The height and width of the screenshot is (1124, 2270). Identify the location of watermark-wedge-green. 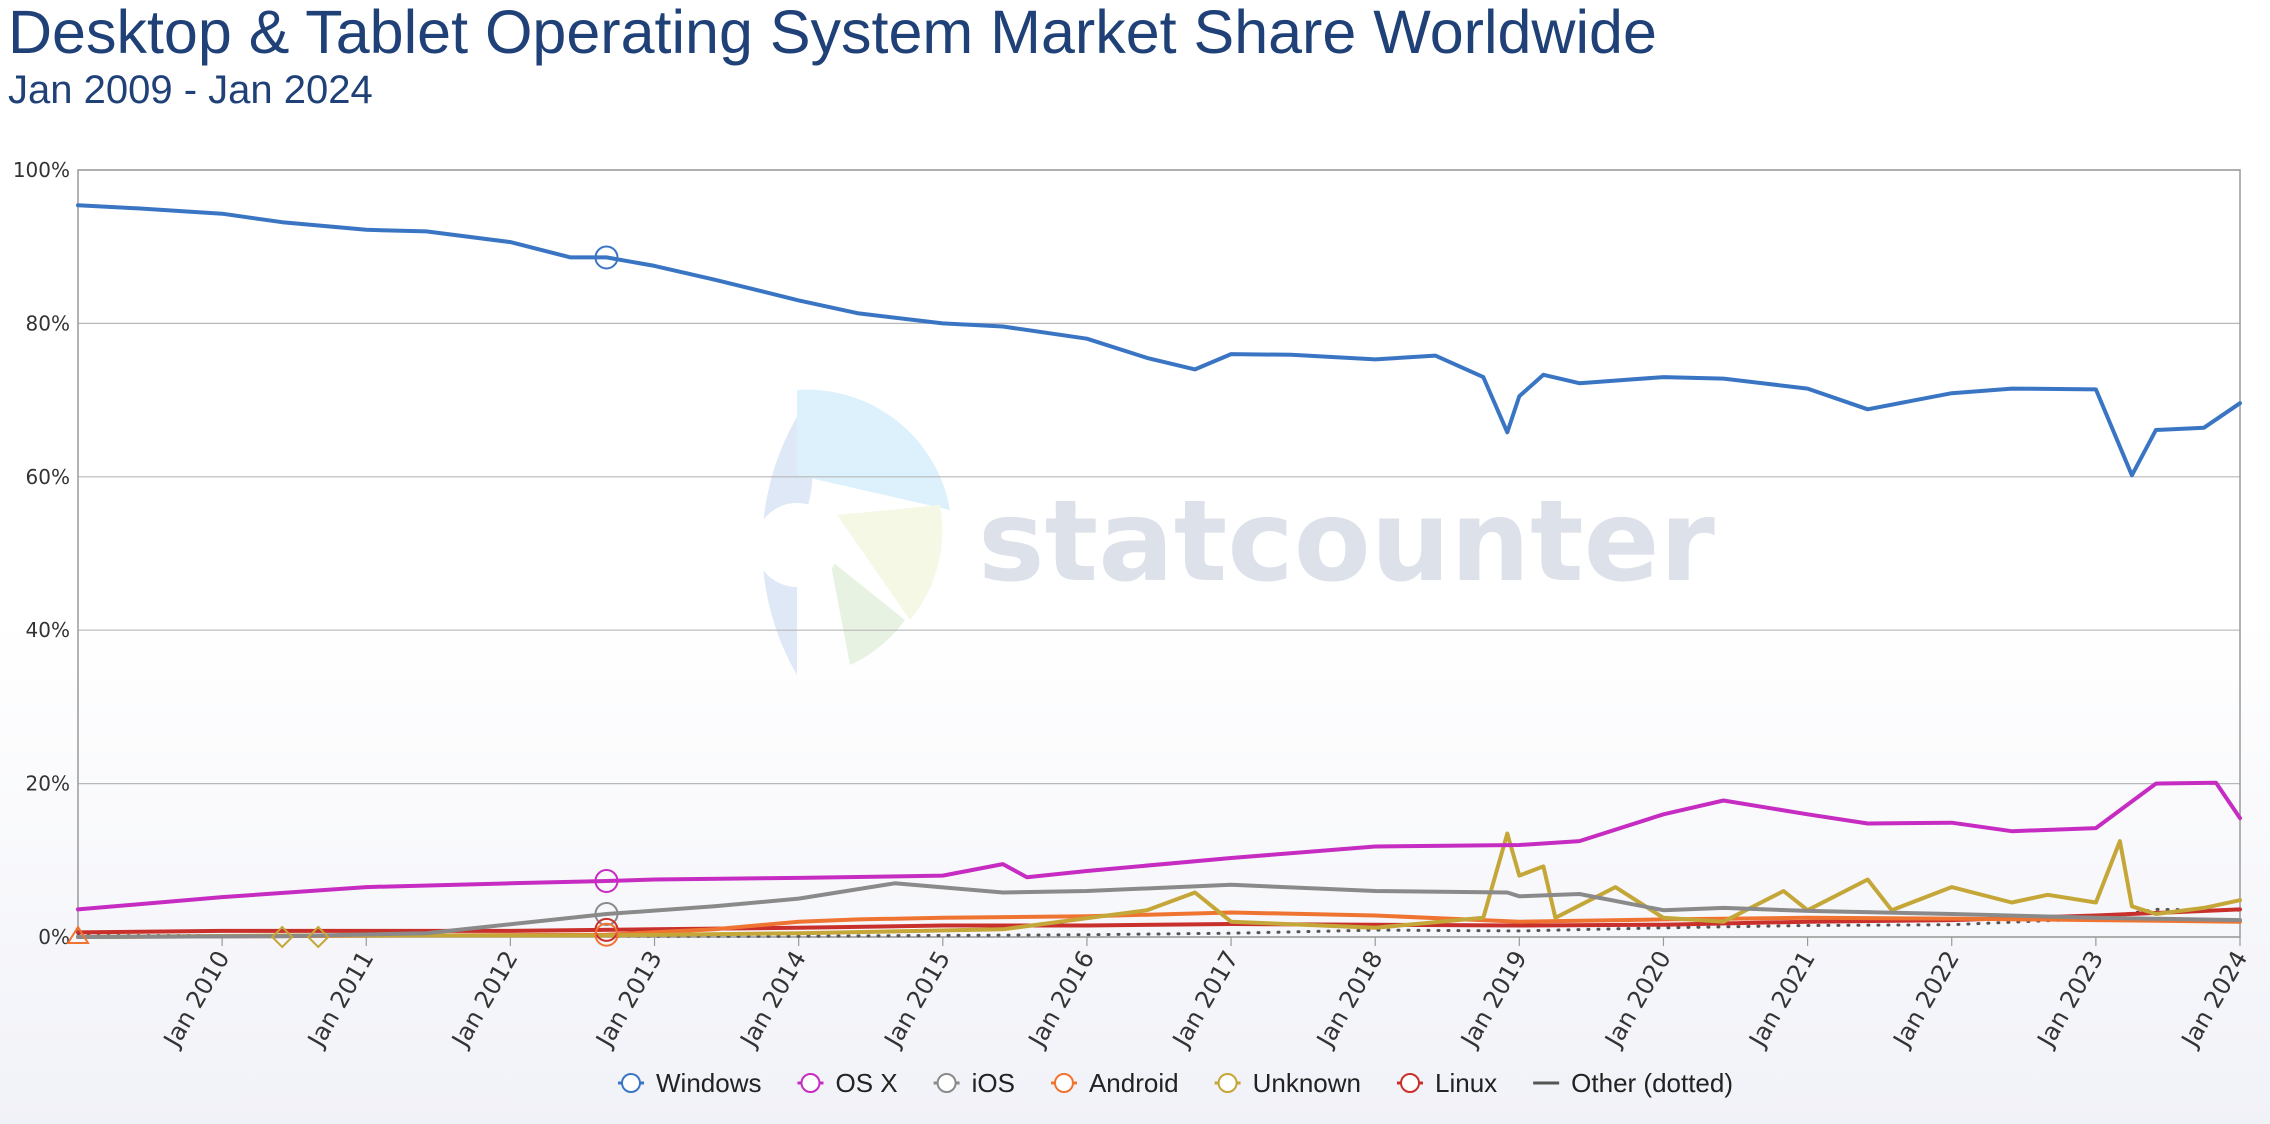
(867, 612).